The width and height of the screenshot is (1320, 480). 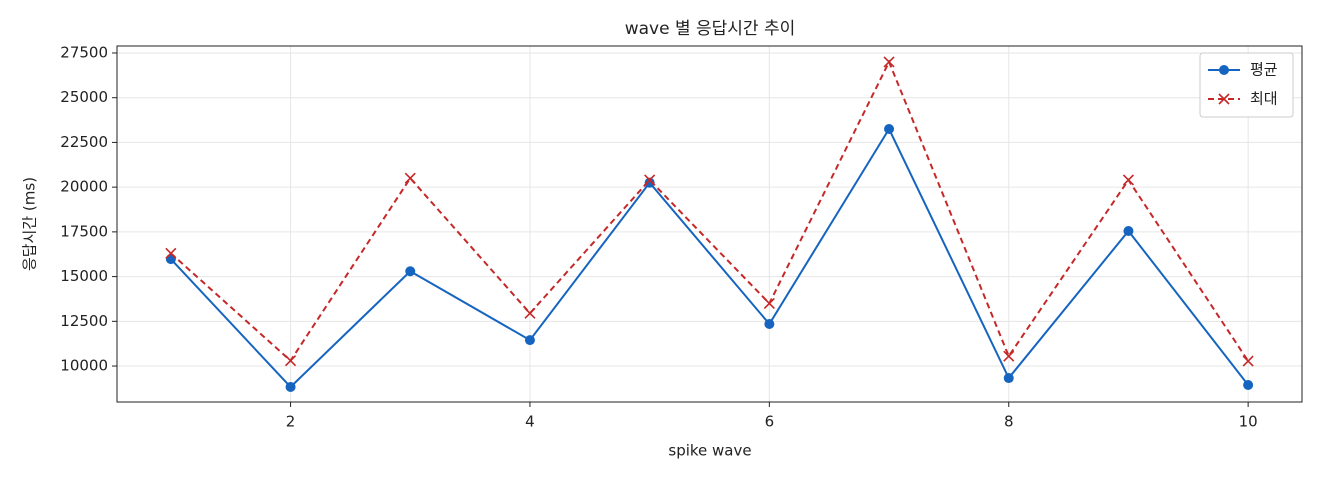 What do you see at coordinates (530, 422) in the screenshot?
I see `x-tick-label: 4` at bounding box center [530, 422].